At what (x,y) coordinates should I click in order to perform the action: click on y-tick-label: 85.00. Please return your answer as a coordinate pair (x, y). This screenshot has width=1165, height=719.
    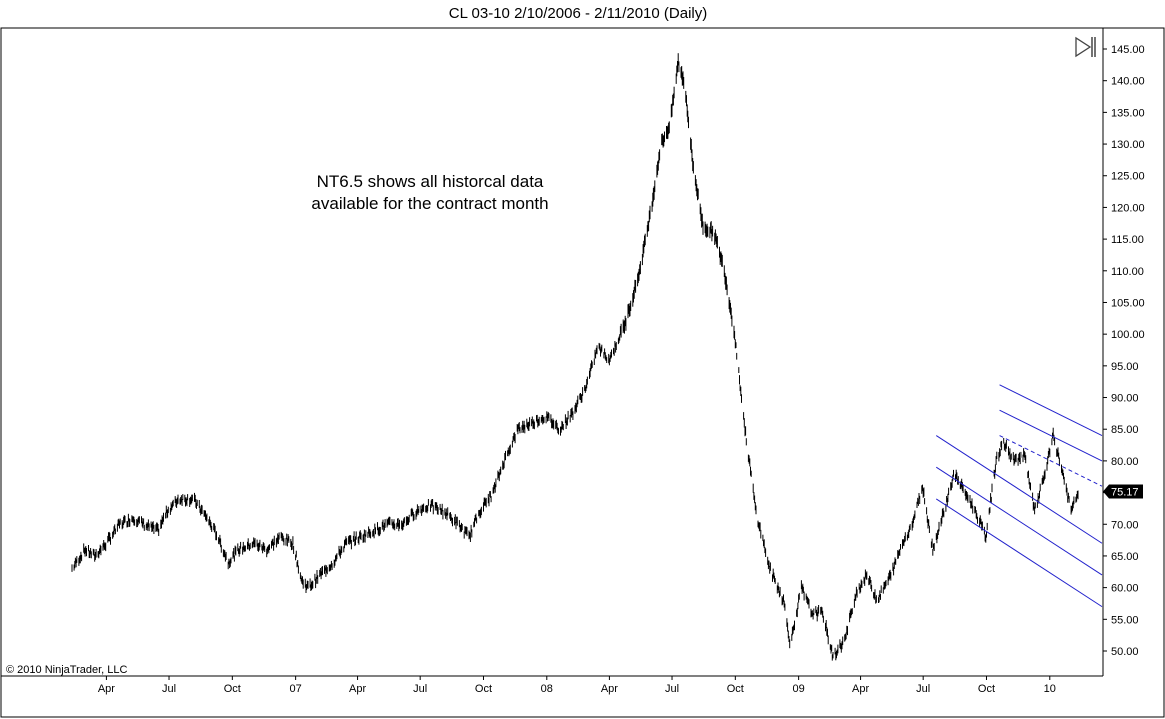
    Looking at the image, I should click on (1125, 430).